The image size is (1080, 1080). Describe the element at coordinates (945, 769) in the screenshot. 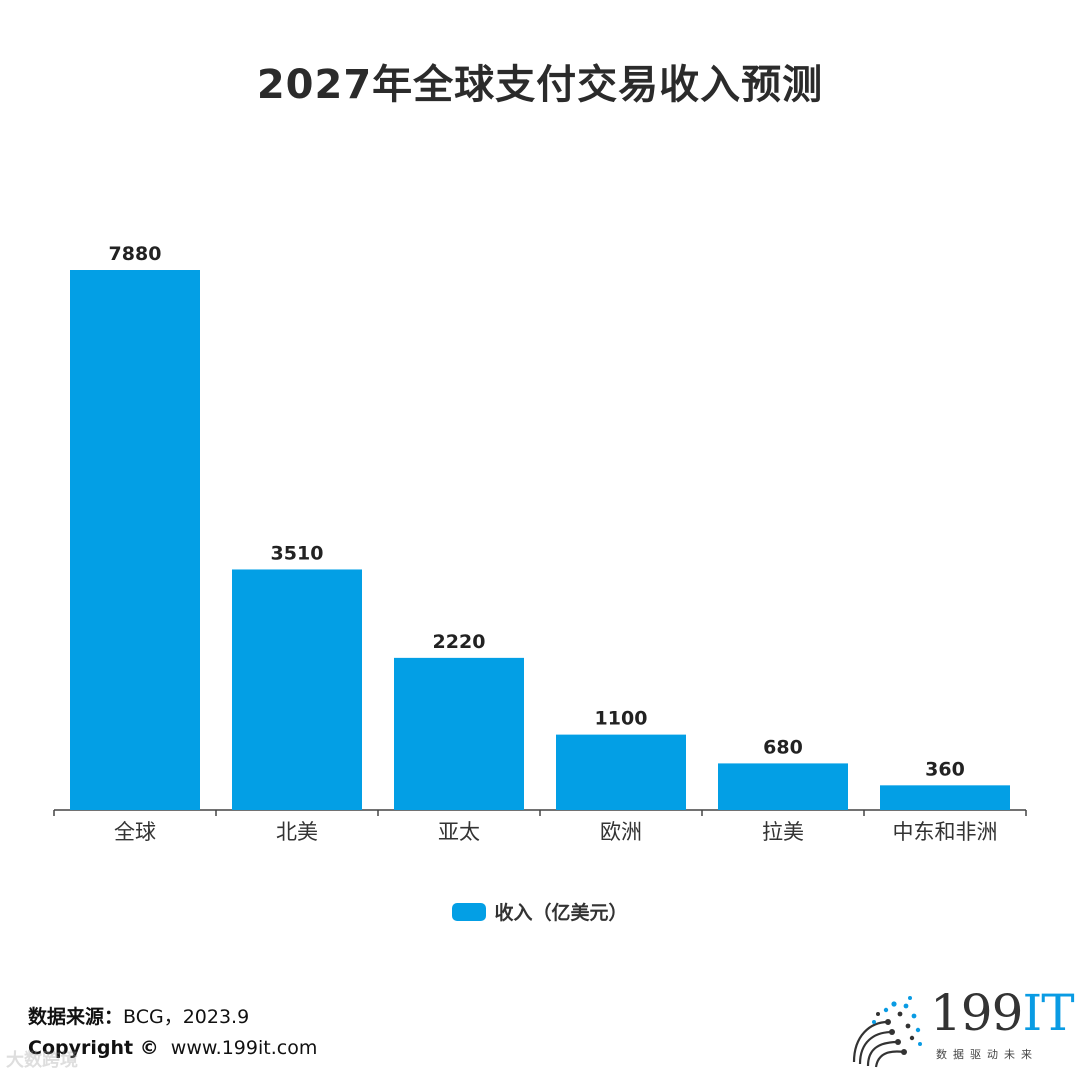

I see `data-label-5: 360` at that location.